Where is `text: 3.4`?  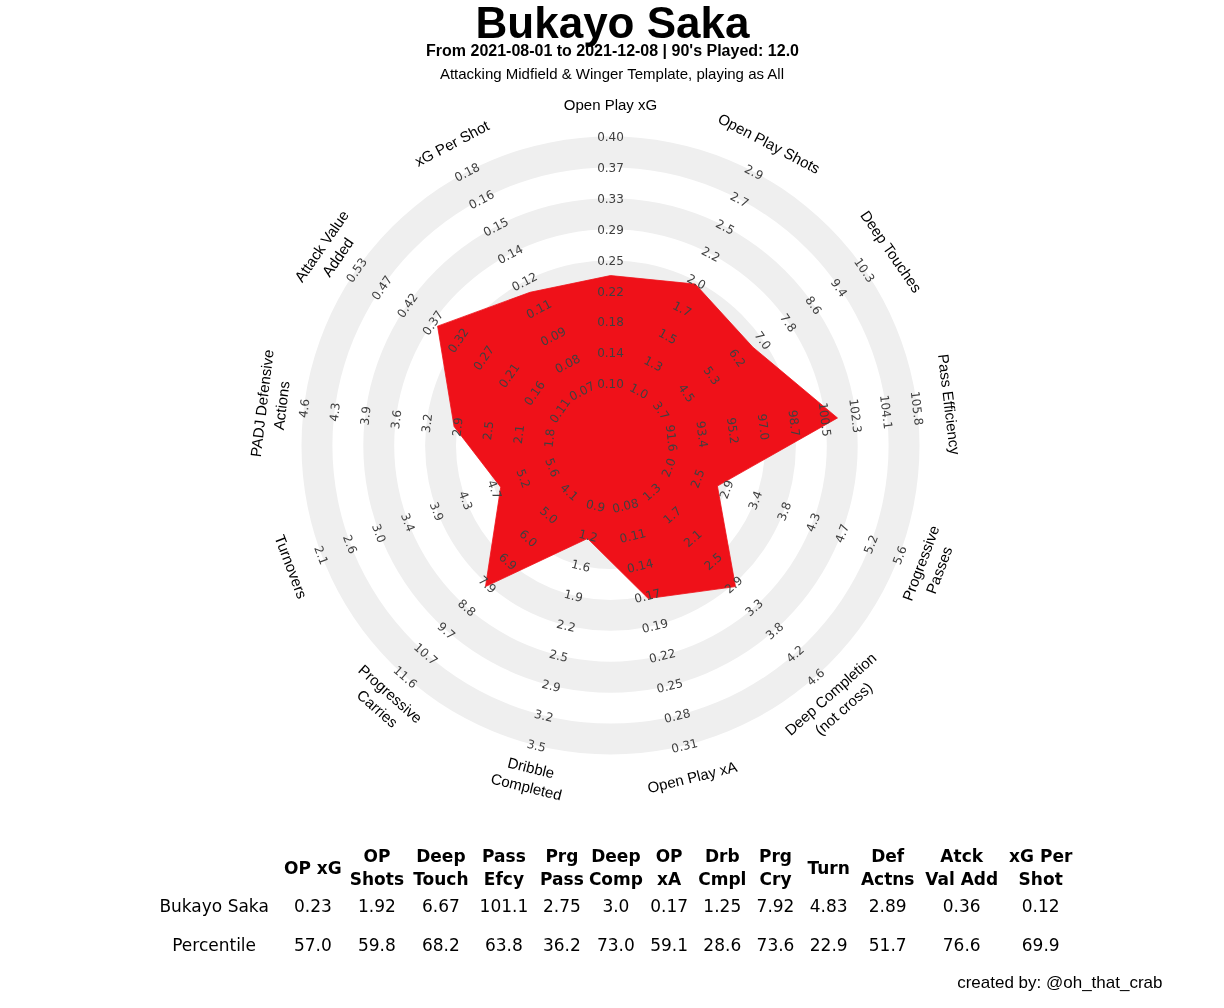 text: 3.4 is located at coordinates (407, 522).